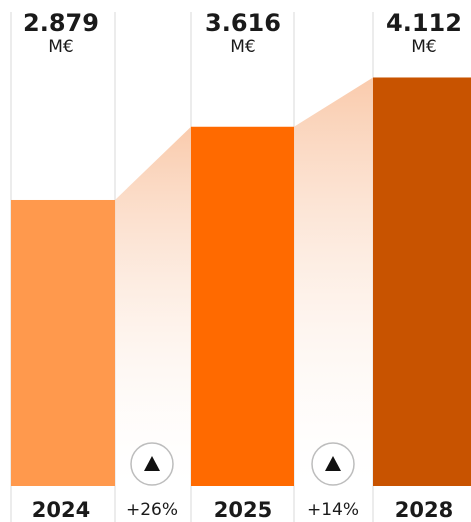 The image size is (471, 522). What do you see at coordinates (61, 510) in the screenshot?
I see `year-label-2024: 2024` at bounding box center [61, 510].